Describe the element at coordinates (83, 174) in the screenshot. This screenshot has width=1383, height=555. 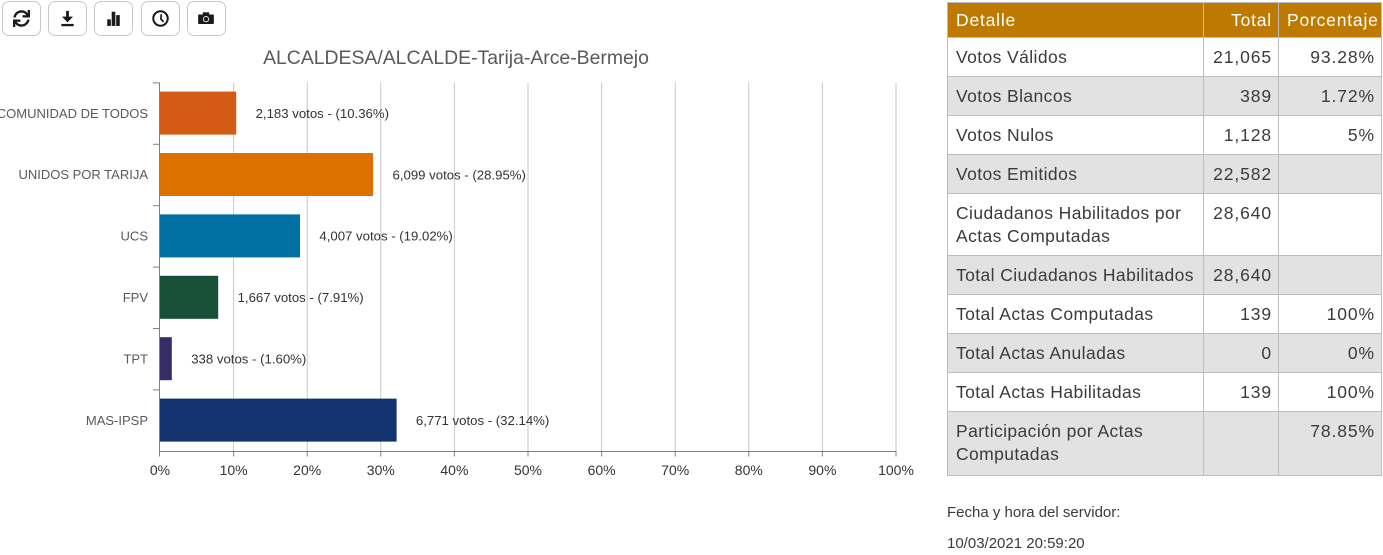
I see `svg-text: UNIDOS POR TARIJA` at that location.